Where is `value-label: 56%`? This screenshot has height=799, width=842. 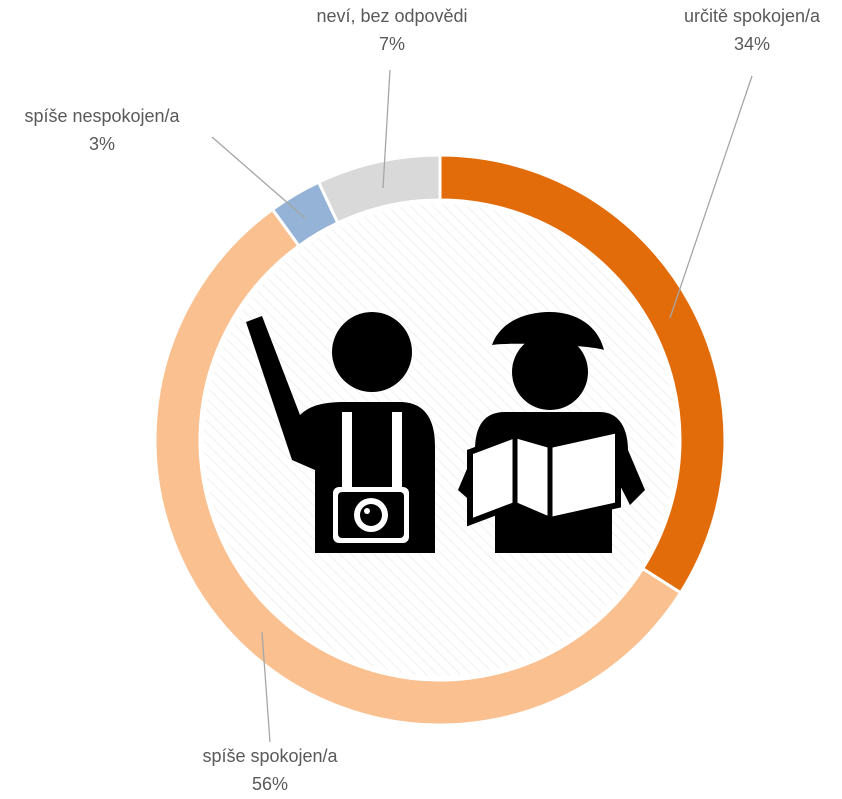 value-label: 56% is located at coordinates (270, 784).